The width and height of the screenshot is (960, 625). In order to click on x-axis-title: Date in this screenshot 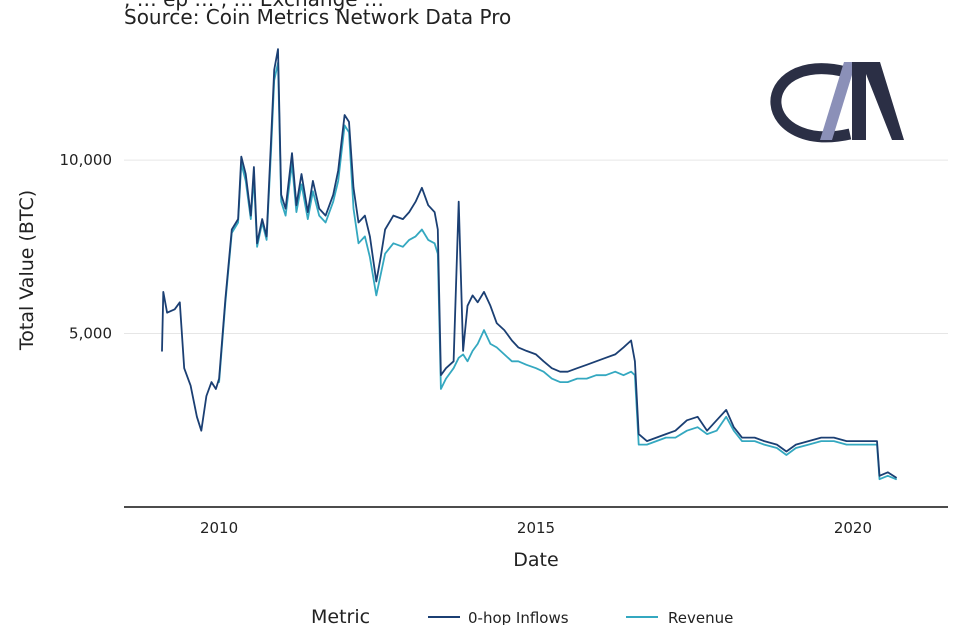, I will do `click(535, 560)`.